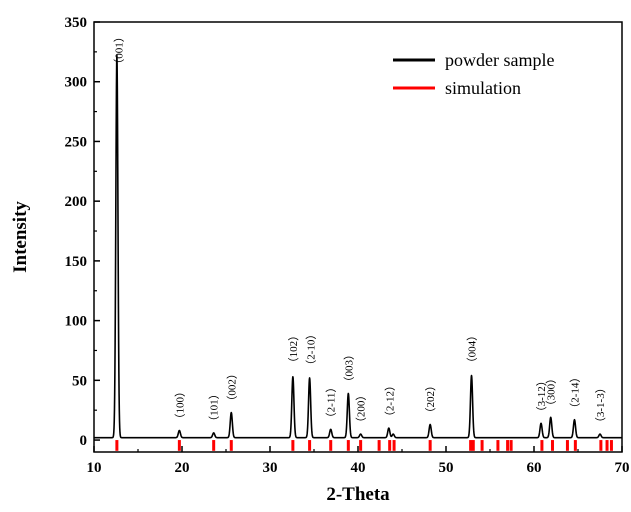 This screenshot has width=631, height=512. Describe the element at coordinates (541, 396) in the screenshot. I see `peak-annotation: （3-12）` at that location.